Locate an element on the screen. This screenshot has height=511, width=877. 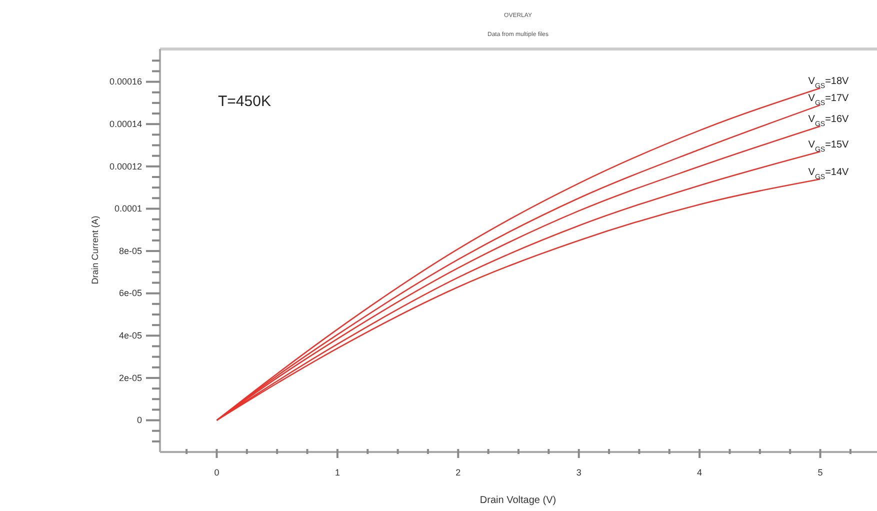
y-axis-title: Drain Current (A) is located at coordinates (95, 250).